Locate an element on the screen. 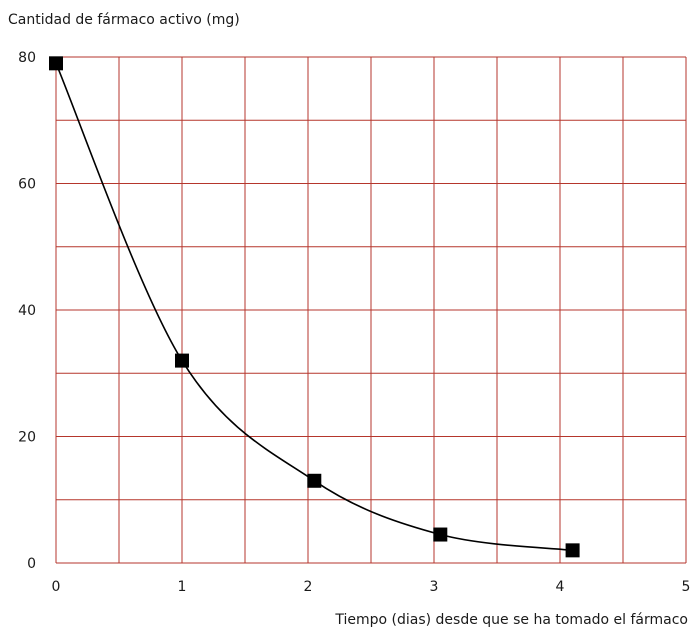  x-tick-label: 1 is located at coordinates (182, 587).